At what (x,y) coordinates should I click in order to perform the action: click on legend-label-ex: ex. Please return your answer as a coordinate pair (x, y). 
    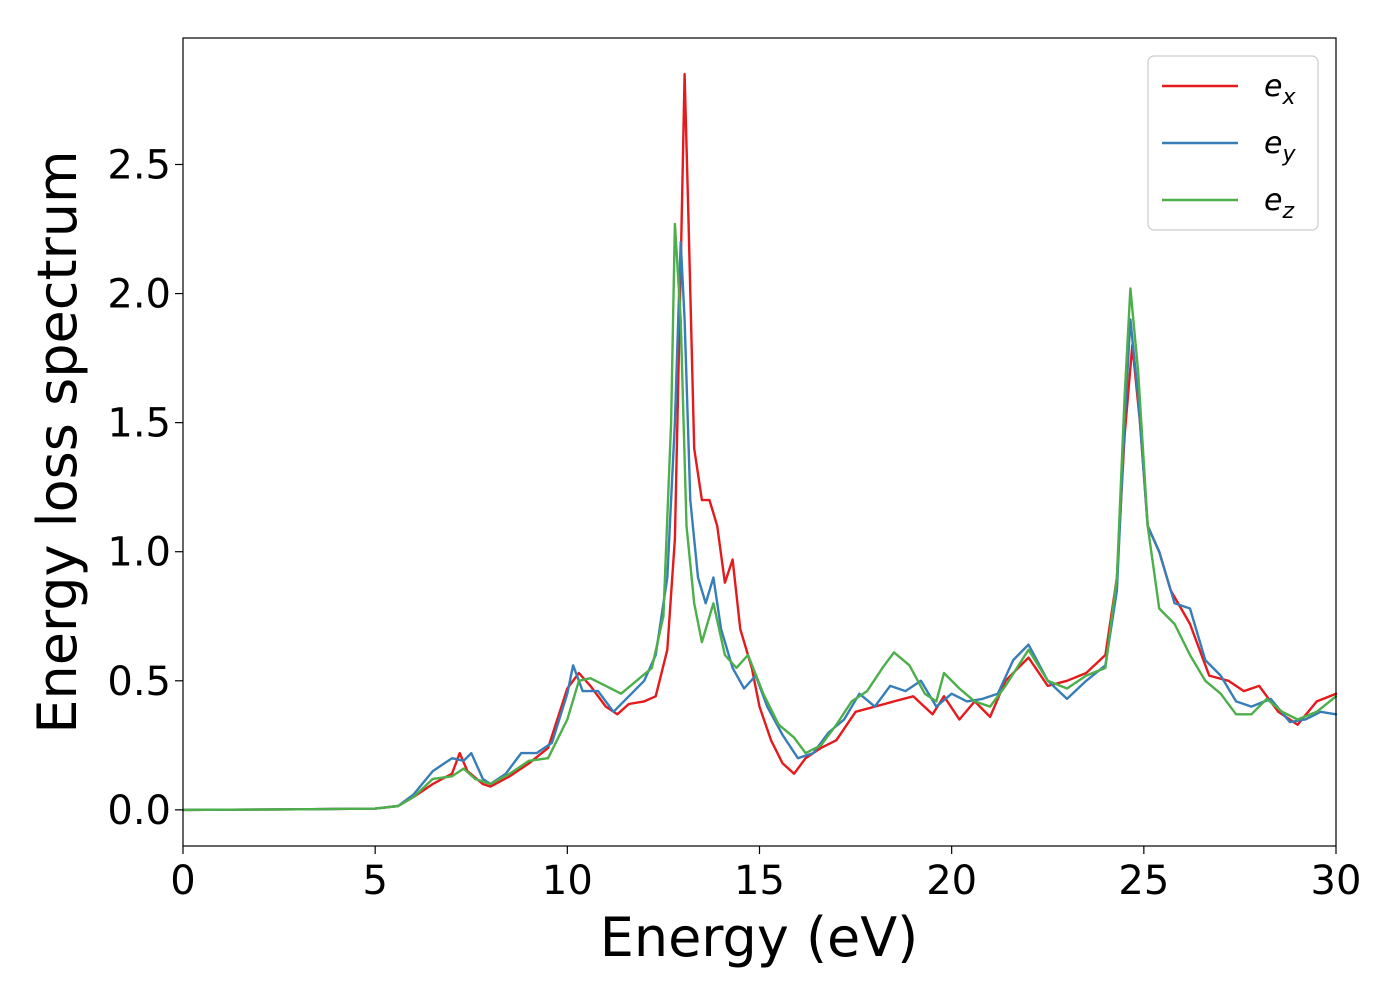
    Looking at the image, I should click on (1280, 89).